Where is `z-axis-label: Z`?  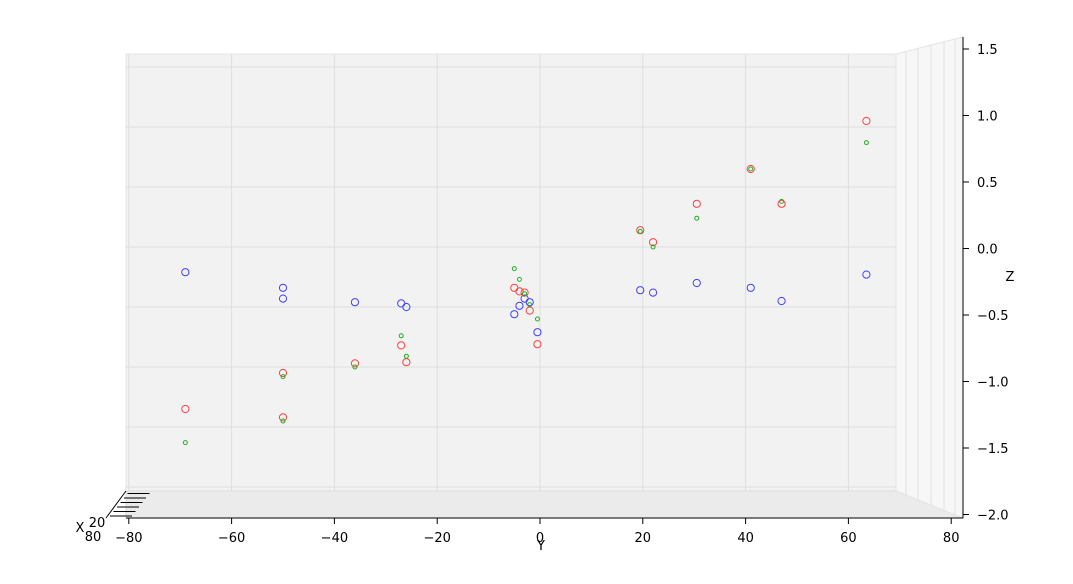 z-axis-label: Z is located at coordinates (1010, 277).